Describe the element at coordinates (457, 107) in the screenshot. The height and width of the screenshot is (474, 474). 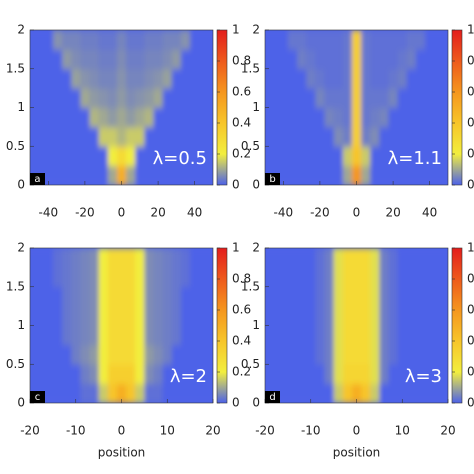
I see `colorbar` at that location.